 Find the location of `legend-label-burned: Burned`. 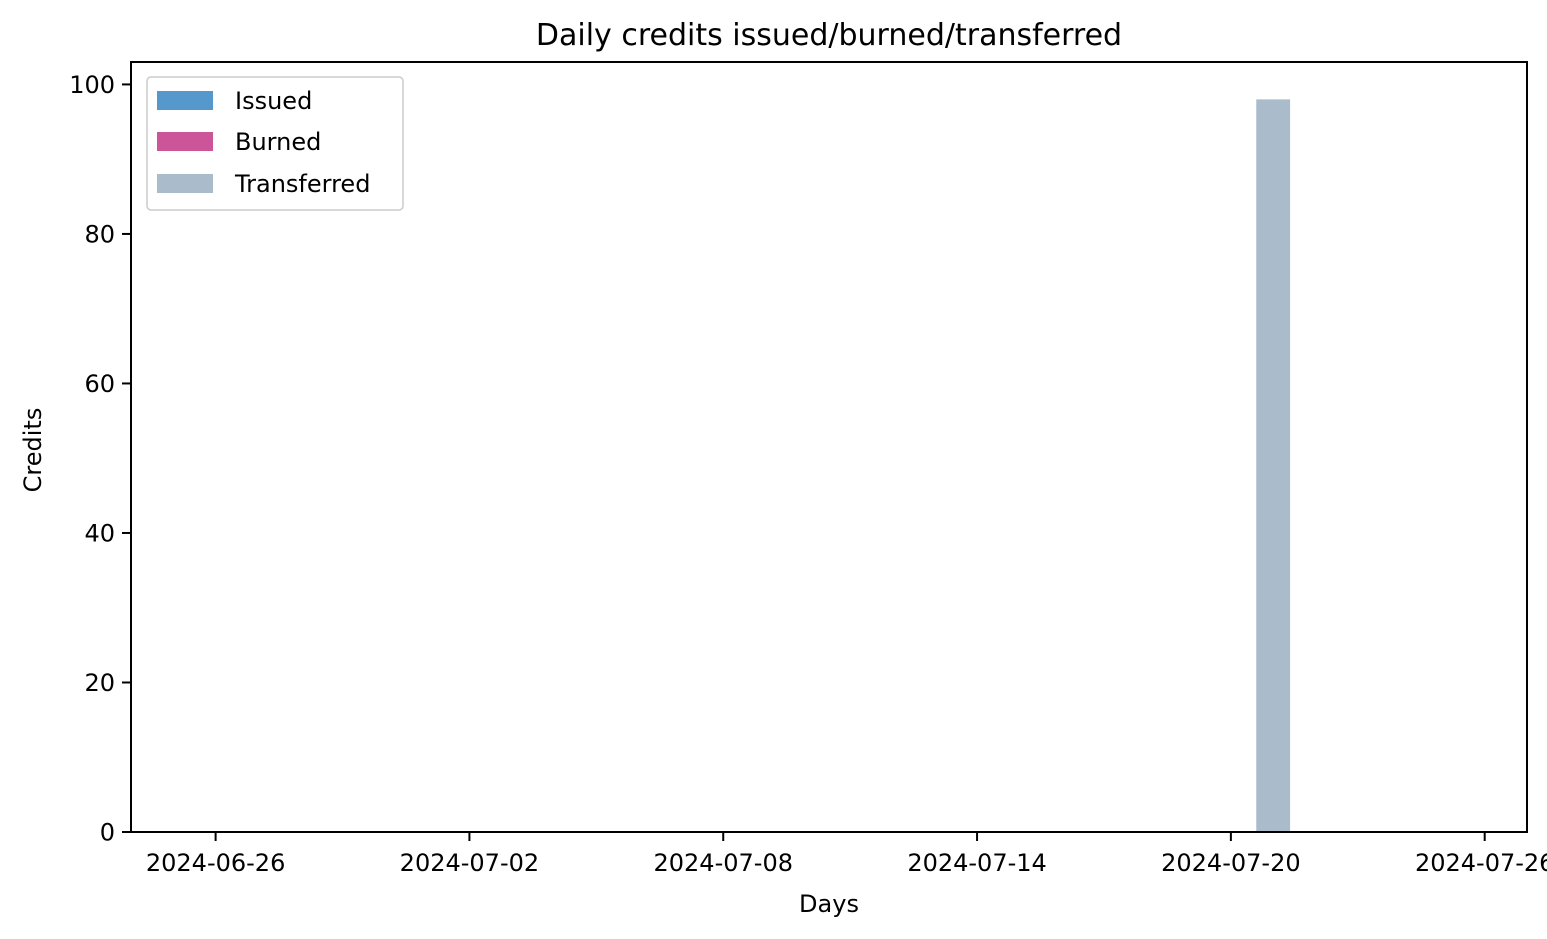

legend-label-burned: Burned is located at coordinates (278, 142).